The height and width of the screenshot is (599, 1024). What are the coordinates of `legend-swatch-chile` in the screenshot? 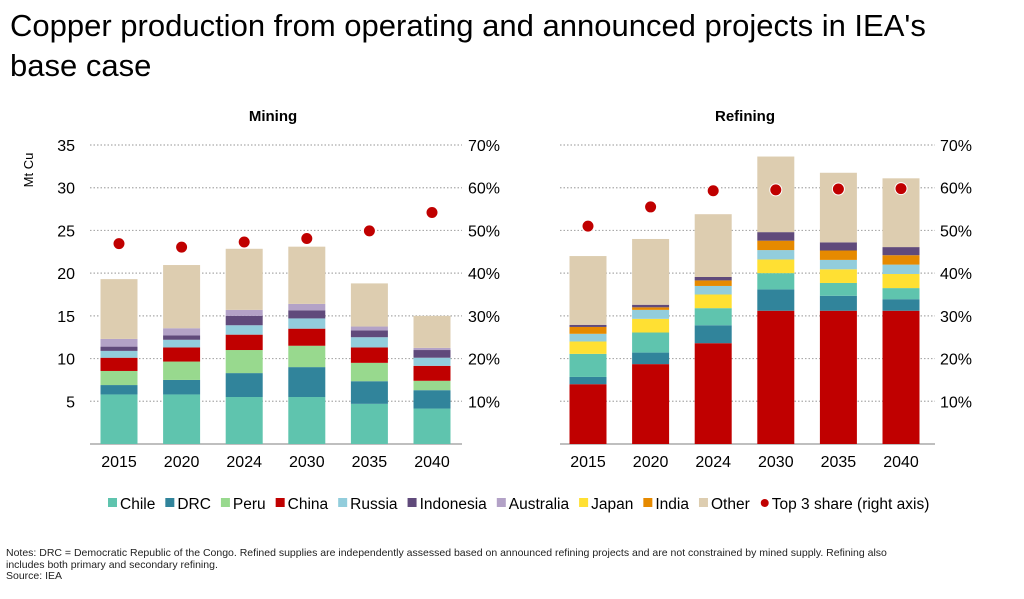 It's located at (112, 502).